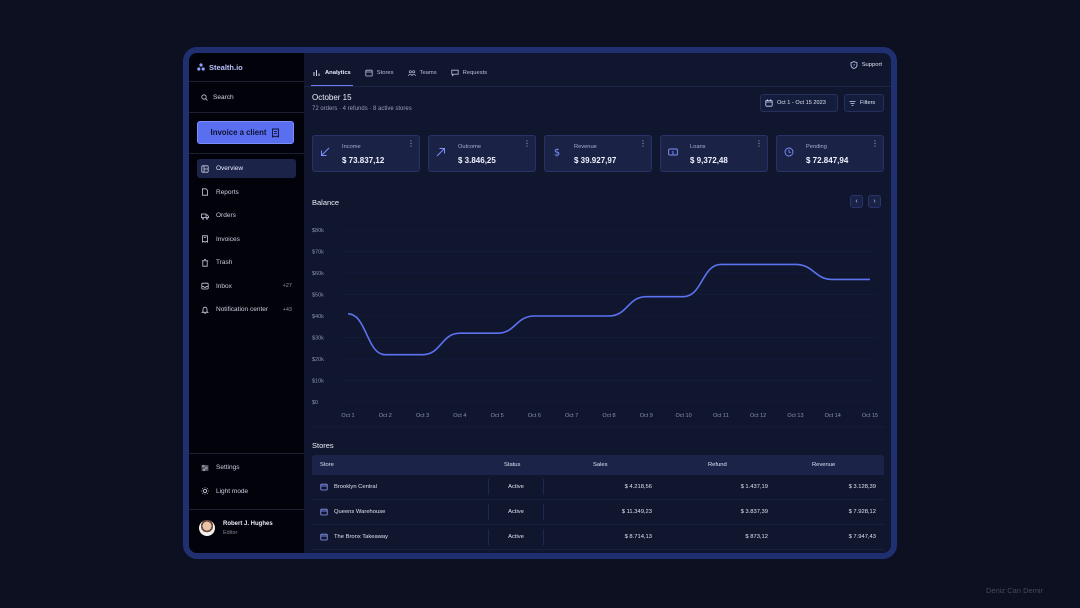  I want to click on tab-label: Requests, so click(475, 73).